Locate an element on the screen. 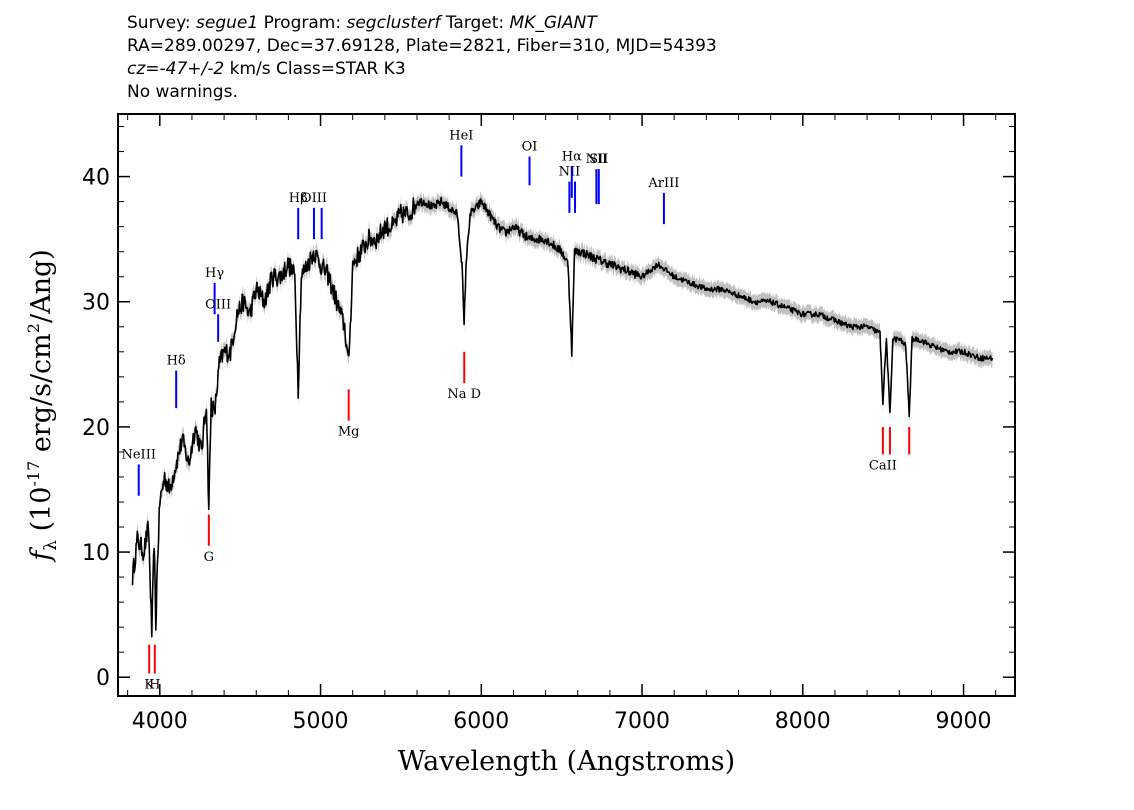 Image resolution: width=1134 pixels, height=810 pixels. emission-label: SII is located at coordinates (598, 159).